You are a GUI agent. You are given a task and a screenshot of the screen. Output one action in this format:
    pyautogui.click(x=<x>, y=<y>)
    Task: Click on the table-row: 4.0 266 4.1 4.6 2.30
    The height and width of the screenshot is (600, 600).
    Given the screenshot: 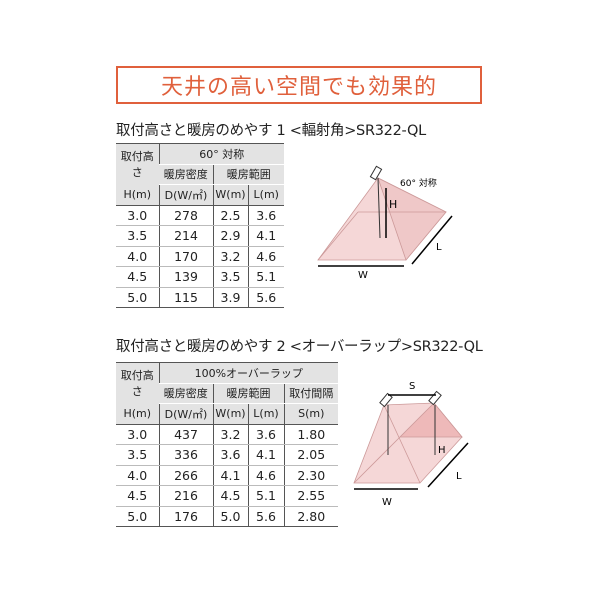 What is the action you would take?
    pyautogui.click(x=227, y=475)
    